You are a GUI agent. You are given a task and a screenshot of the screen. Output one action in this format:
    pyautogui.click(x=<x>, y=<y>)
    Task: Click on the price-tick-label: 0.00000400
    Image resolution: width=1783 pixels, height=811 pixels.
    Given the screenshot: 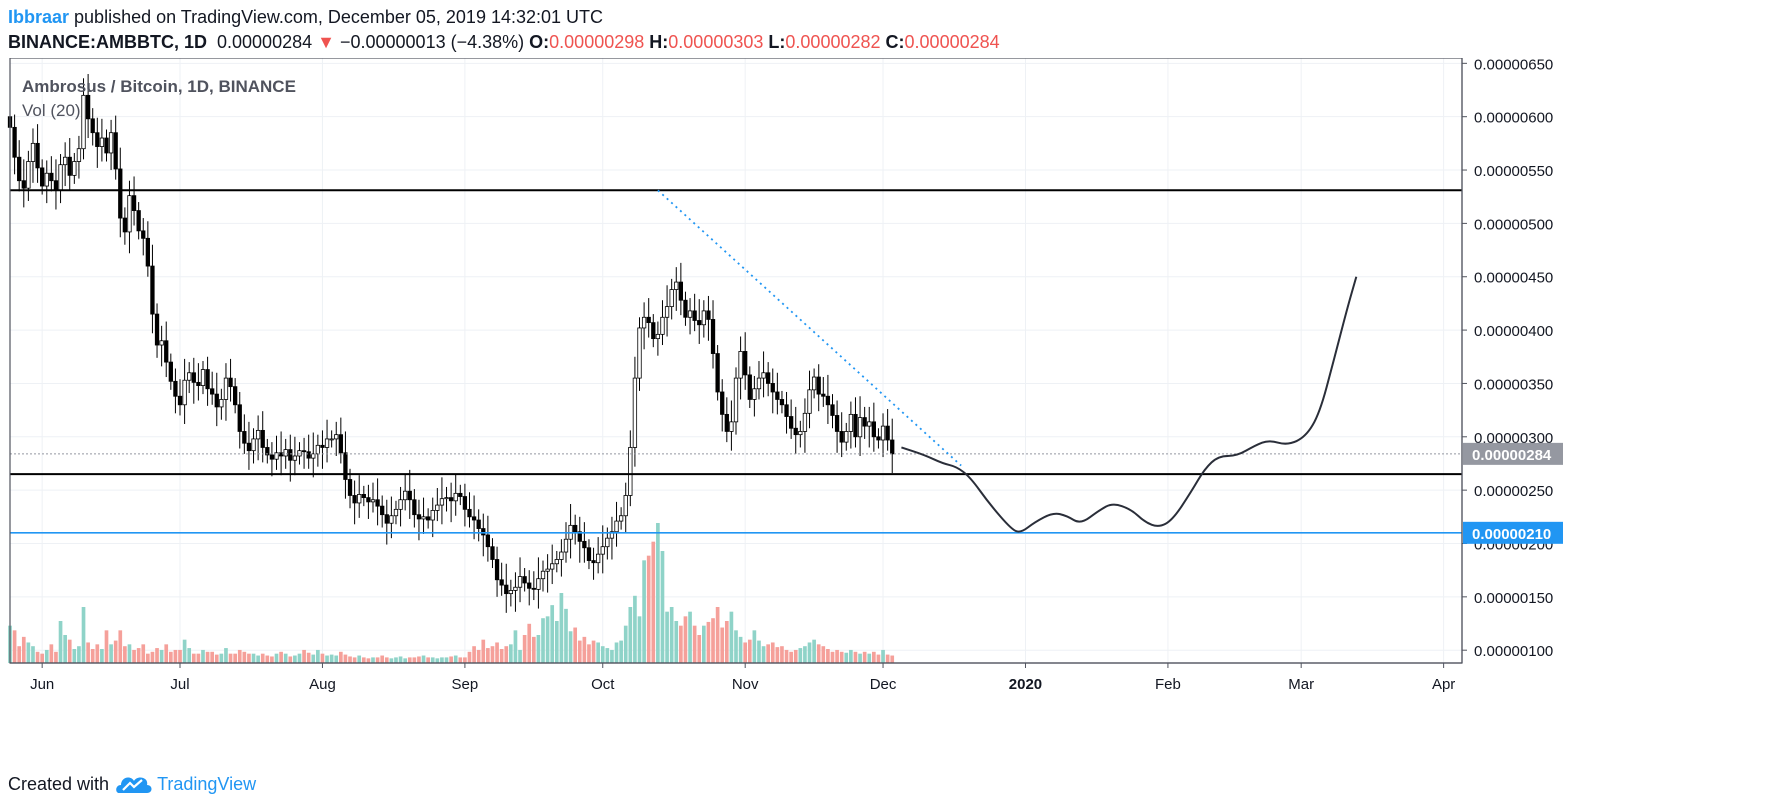 What is the action you would take?
    pyautogui.click(x=1513, y=331)
    